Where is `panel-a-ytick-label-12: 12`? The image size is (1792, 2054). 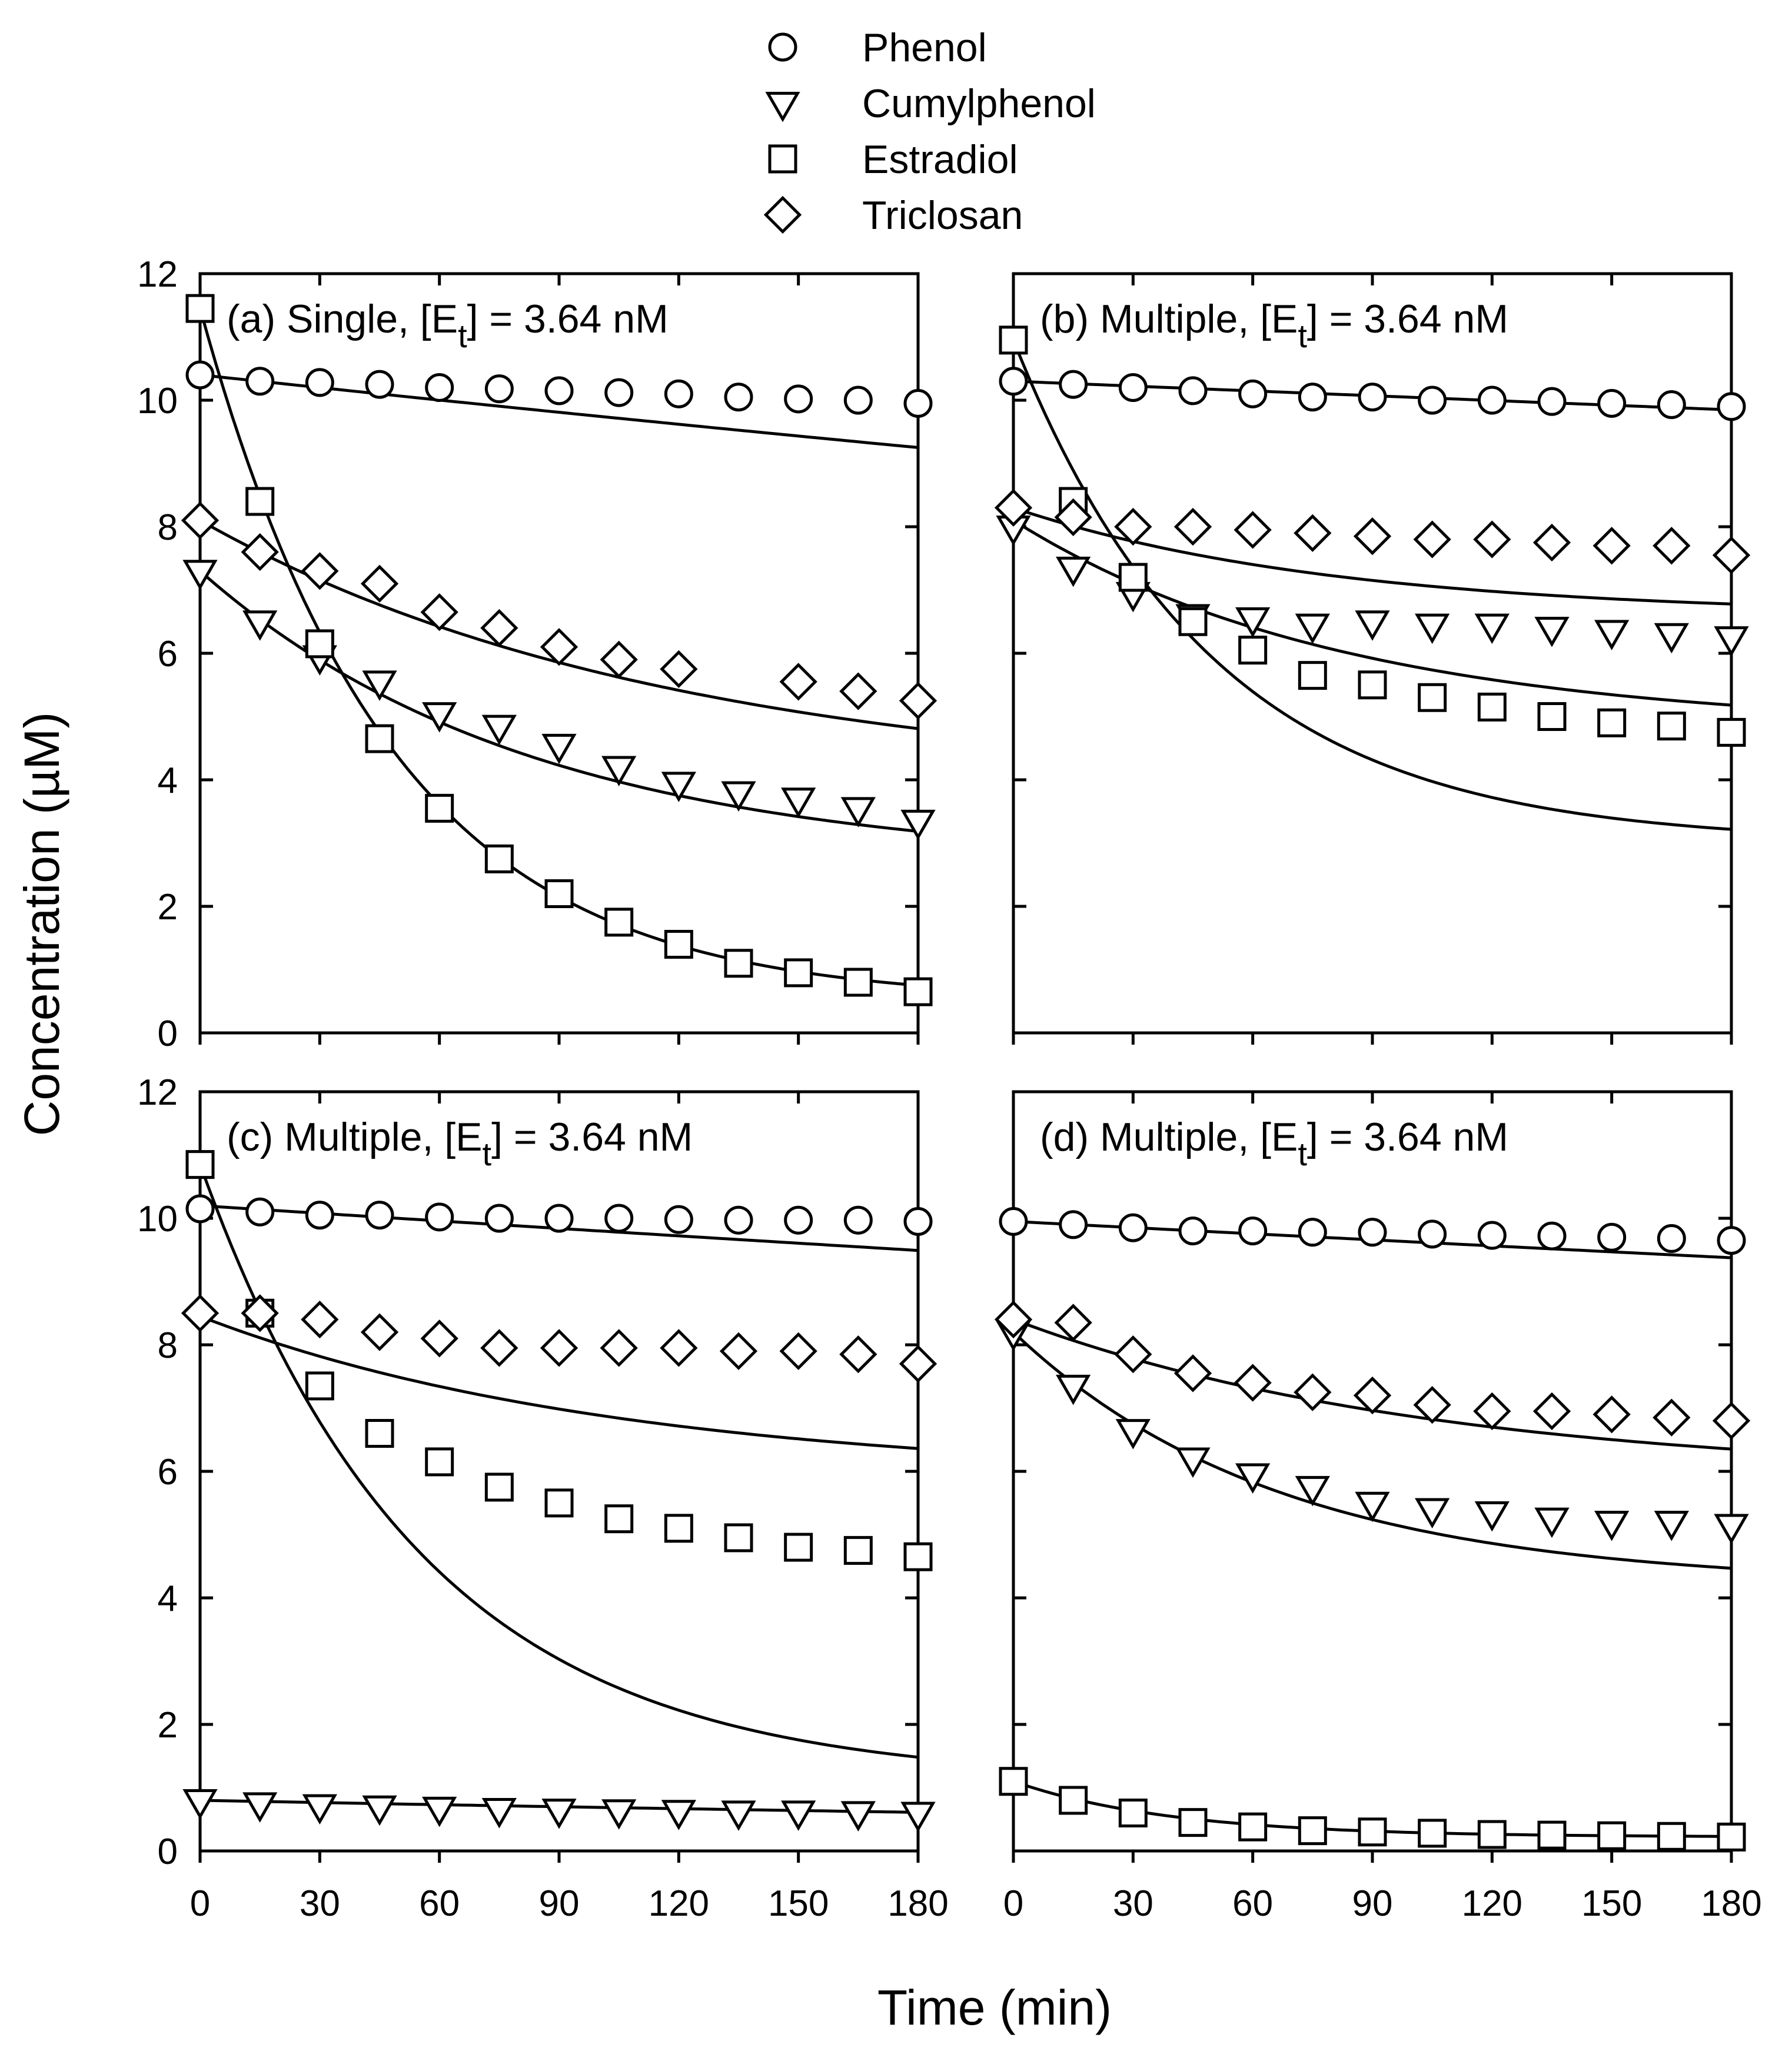
panel-a-ytick-label-12: 12 is located at coordinates (157, 274).